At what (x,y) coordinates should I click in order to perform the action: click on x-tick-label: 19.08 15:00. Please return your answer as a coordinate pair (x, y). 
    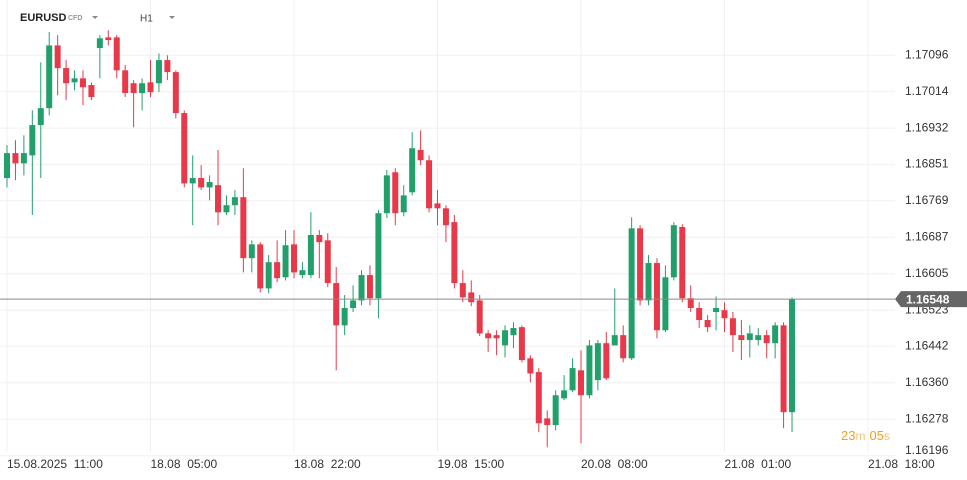
    Looking at the image, I should click on (470, 464).